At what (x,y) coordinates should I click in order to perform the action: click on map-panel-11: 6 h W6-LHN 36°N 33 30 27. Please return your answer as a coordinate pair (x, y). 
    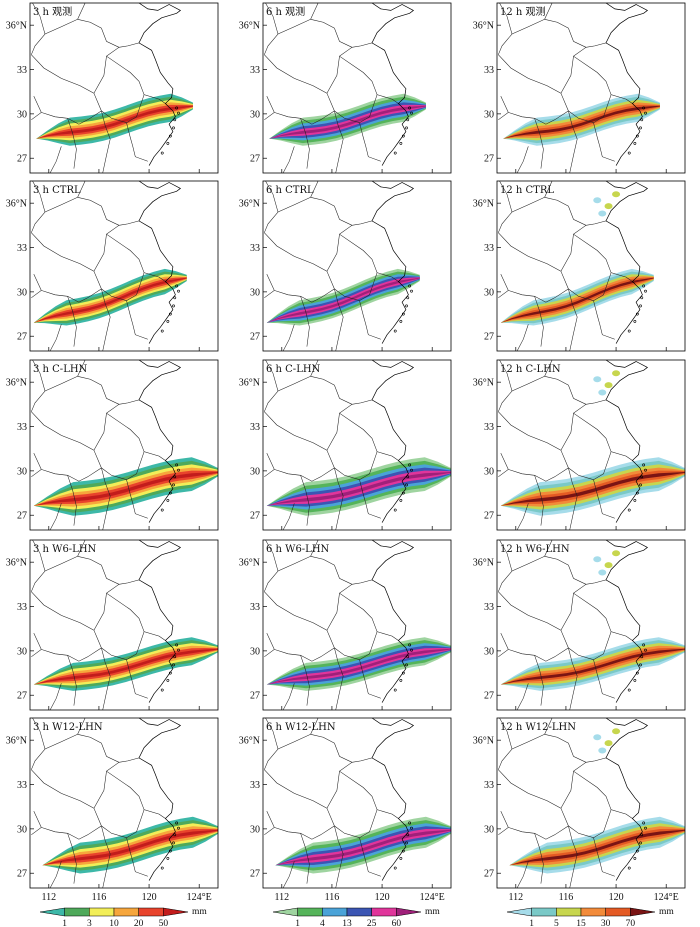
    Looking at the image, I should click on (345, 625).